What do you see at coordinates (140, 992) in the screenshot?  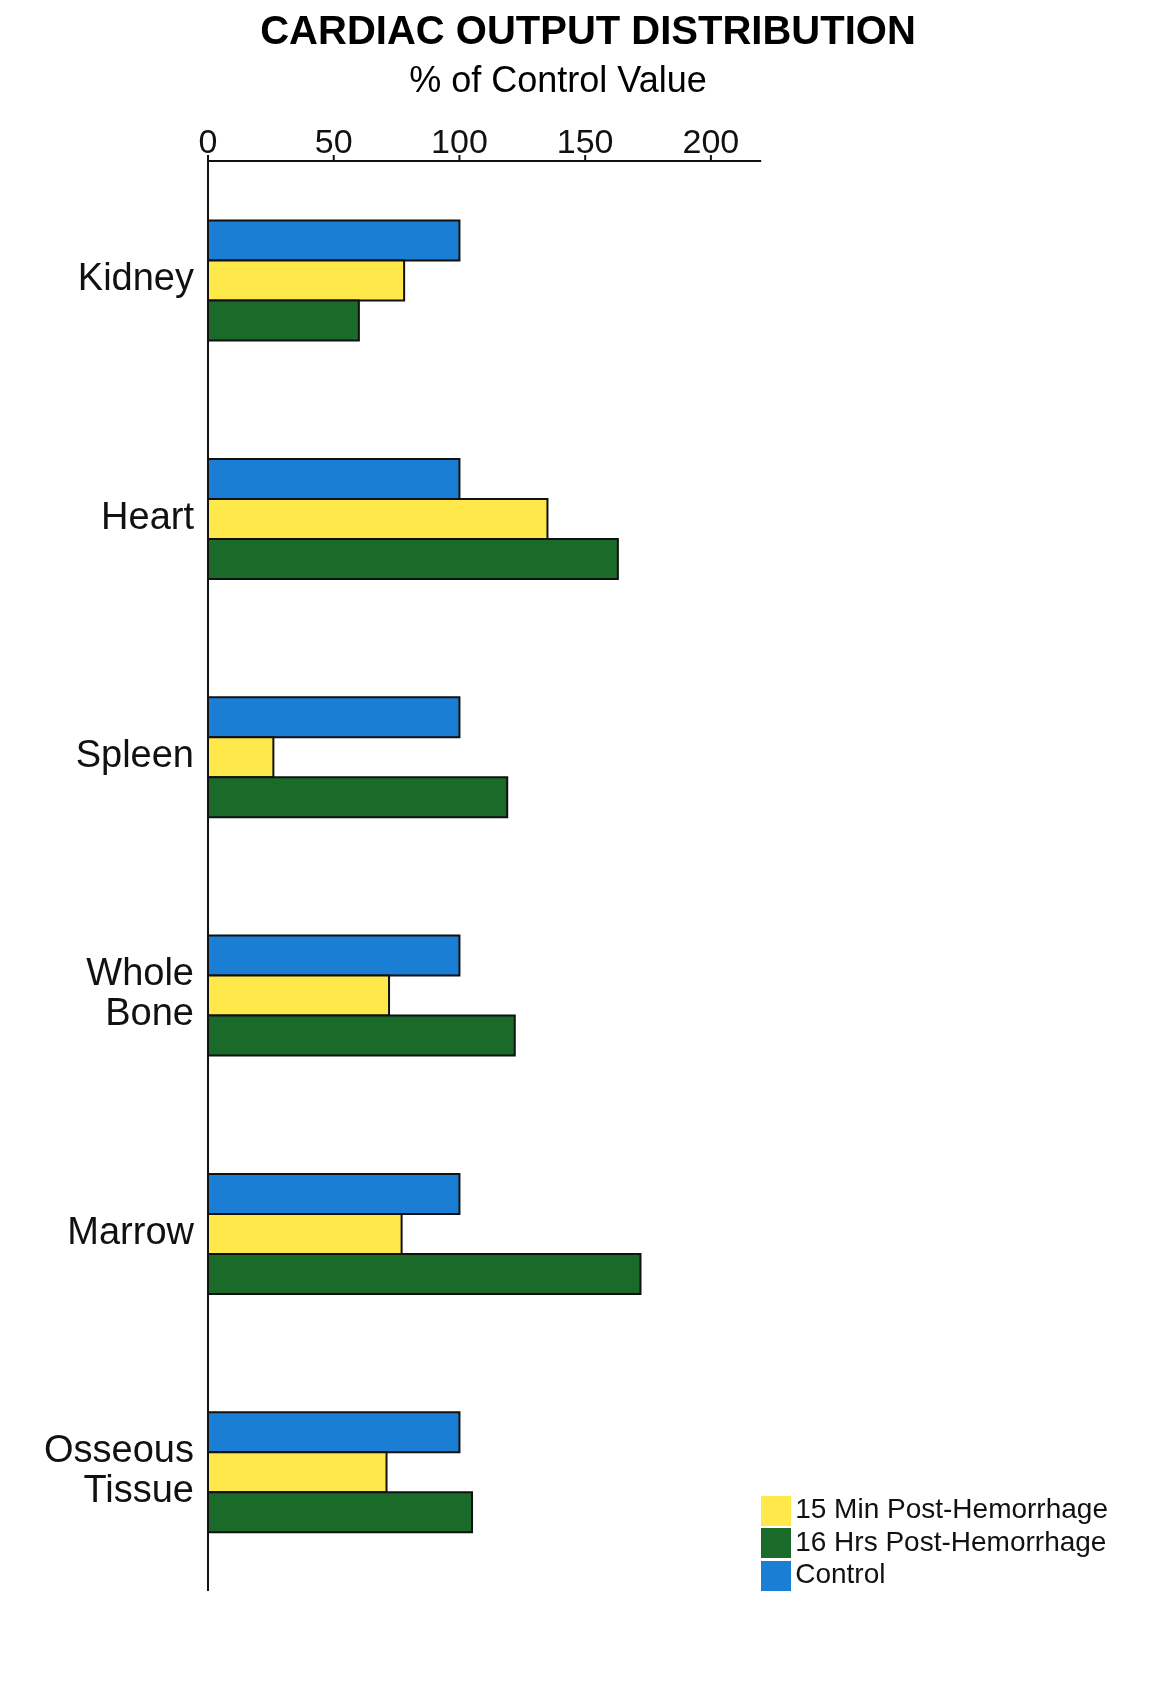 I see `y-tick-label: Whole Bone` at bounding box center [140, 992].